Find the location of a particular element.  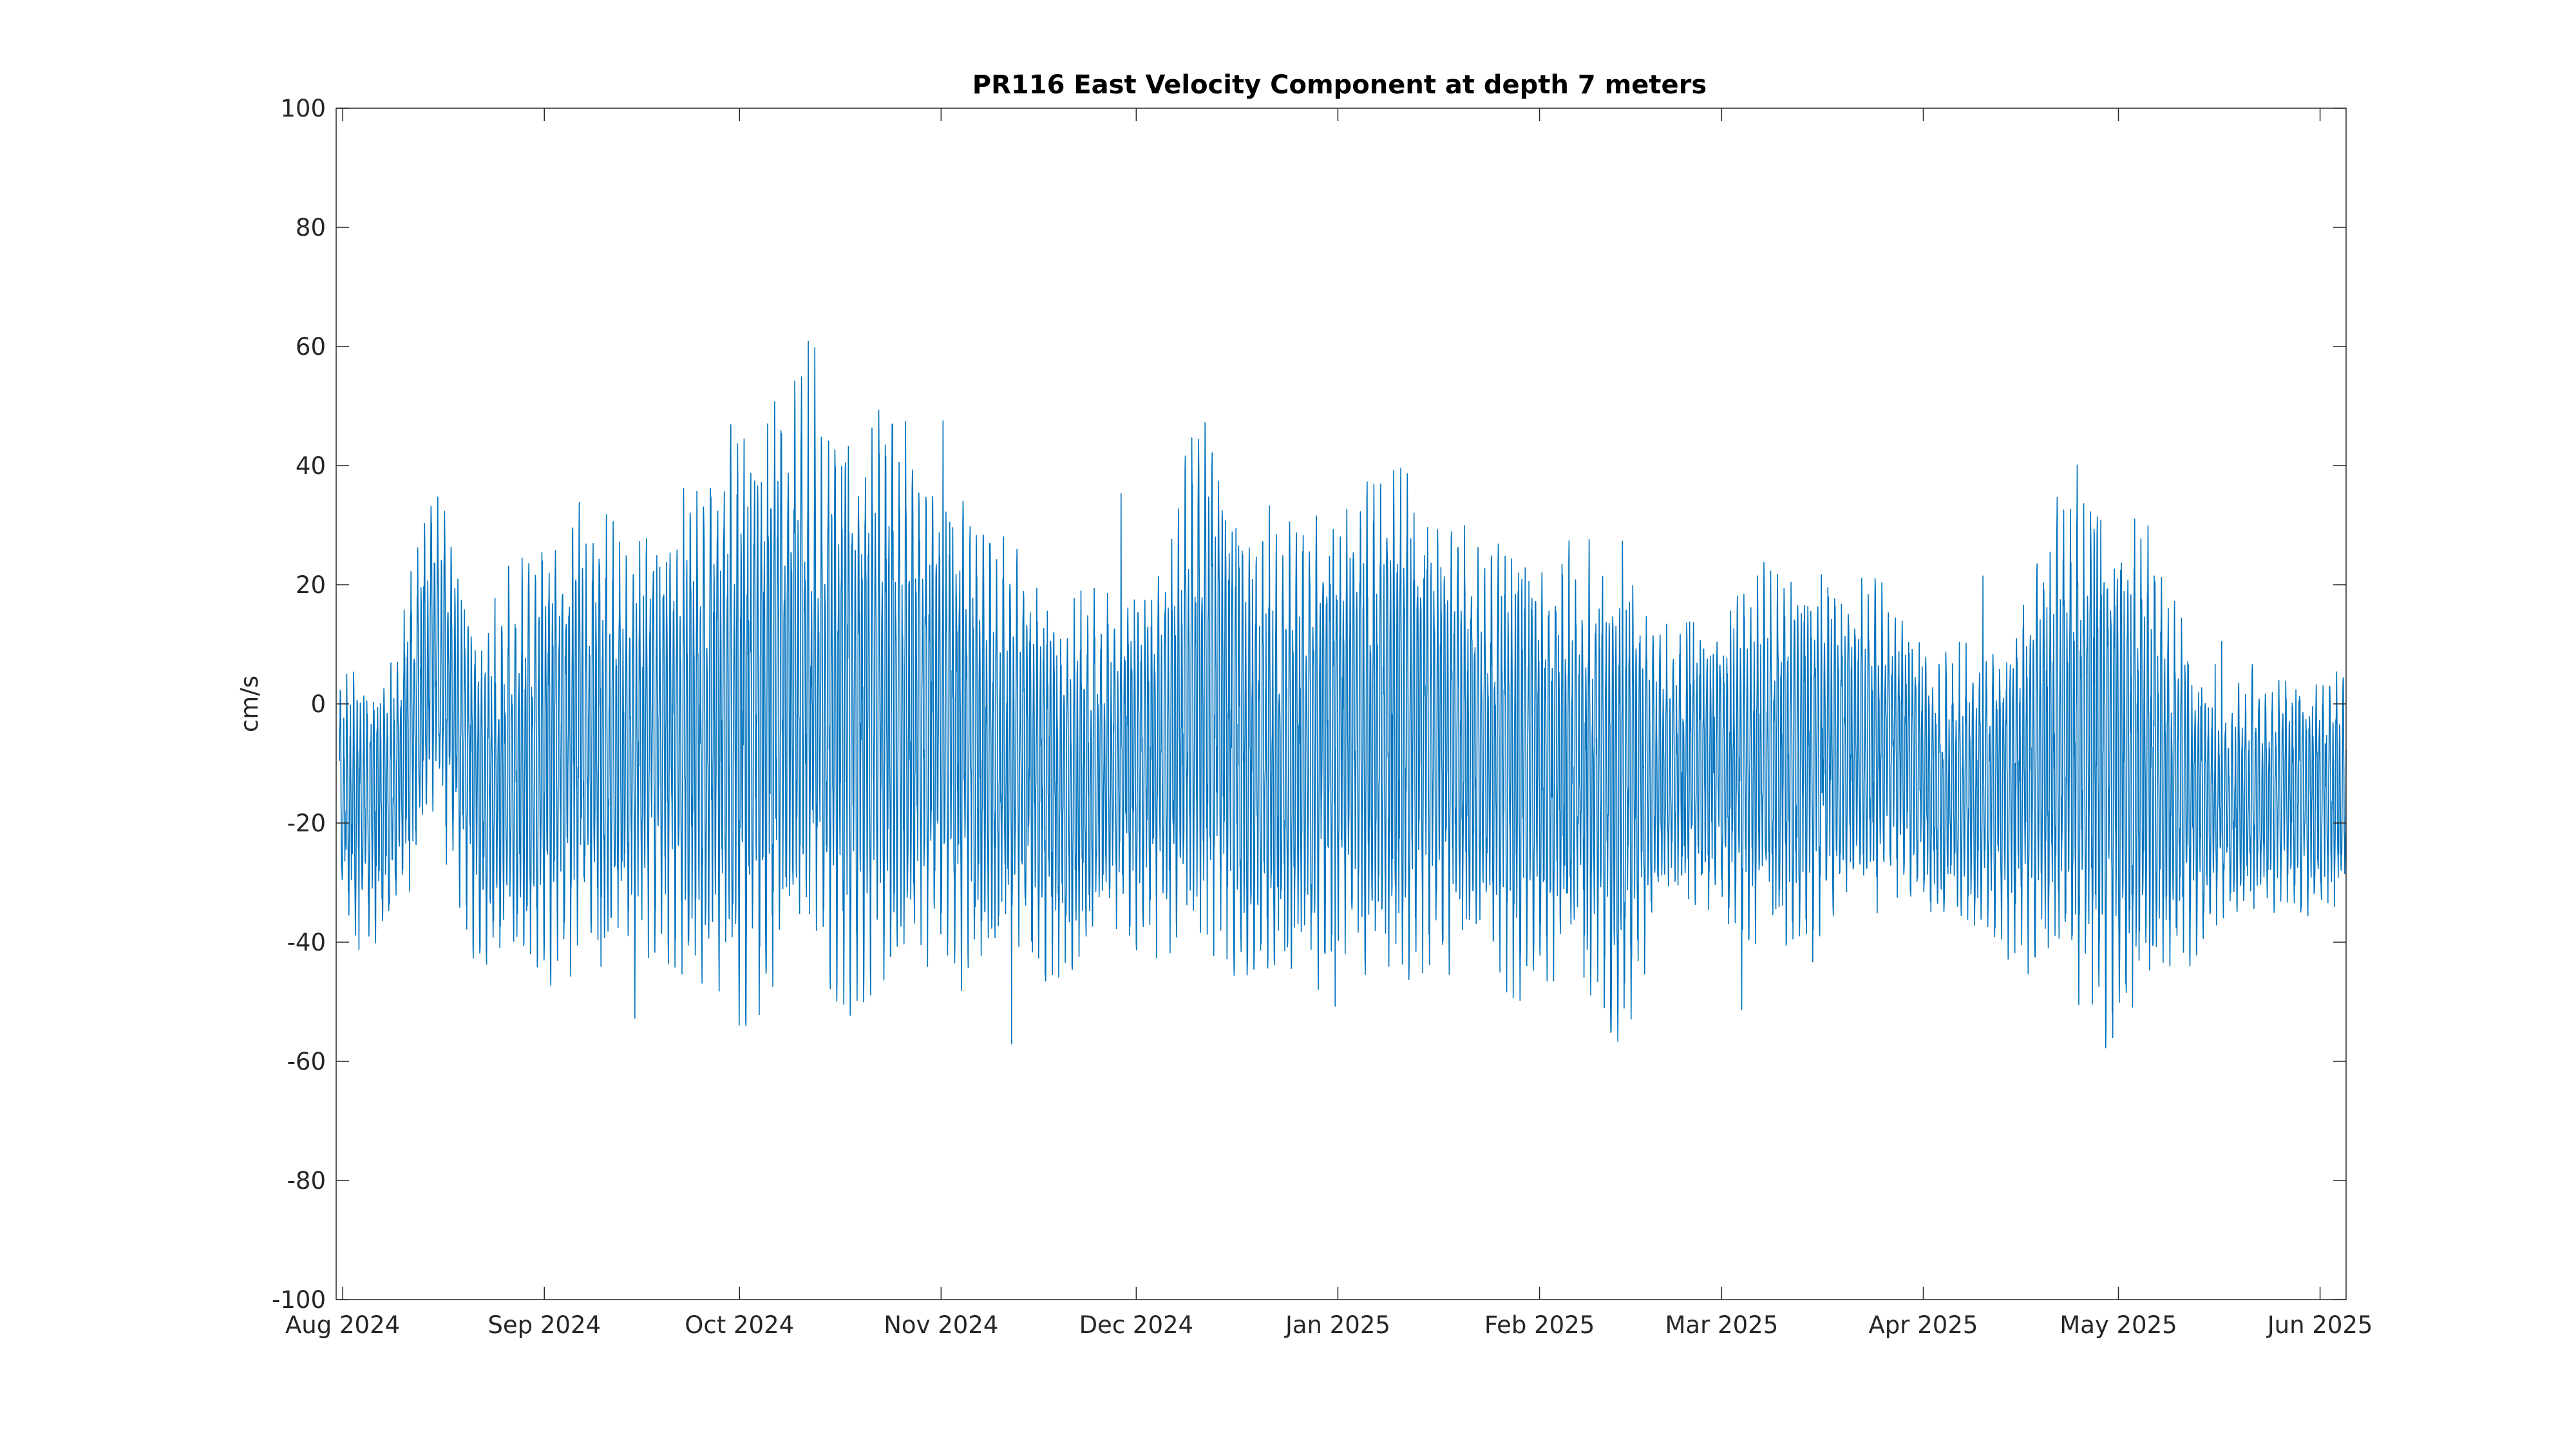

y-tick-label: 20 is located at coordinates (311, 585).